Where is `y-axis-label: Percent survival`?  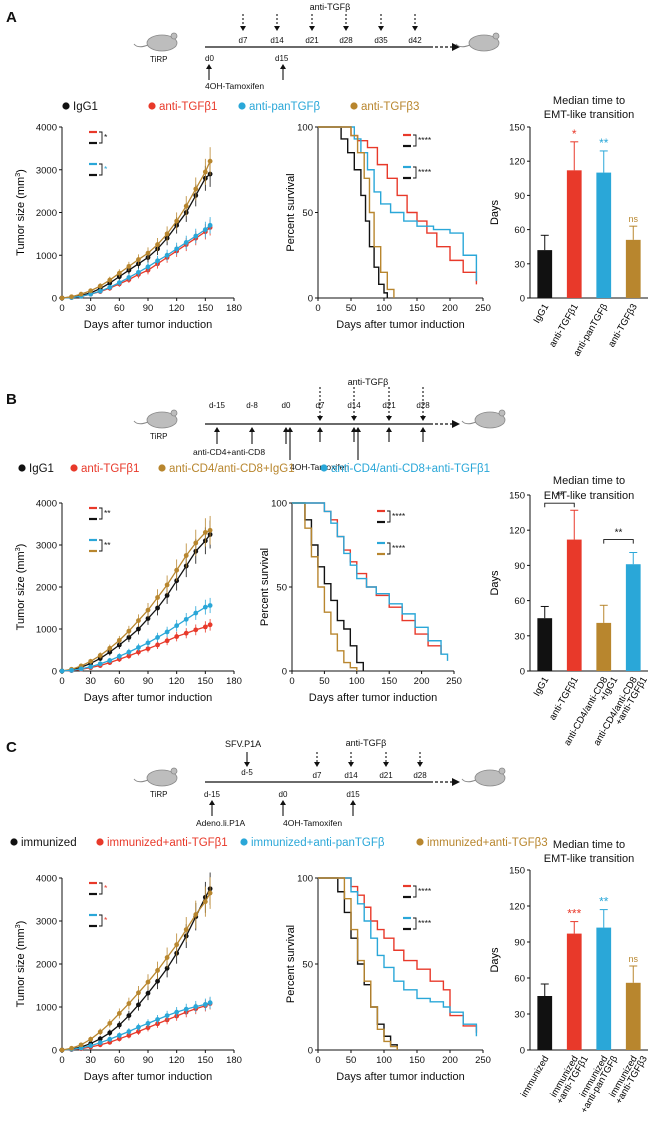
y-axis-label: Percent survival is located at coordinates (291, 212).